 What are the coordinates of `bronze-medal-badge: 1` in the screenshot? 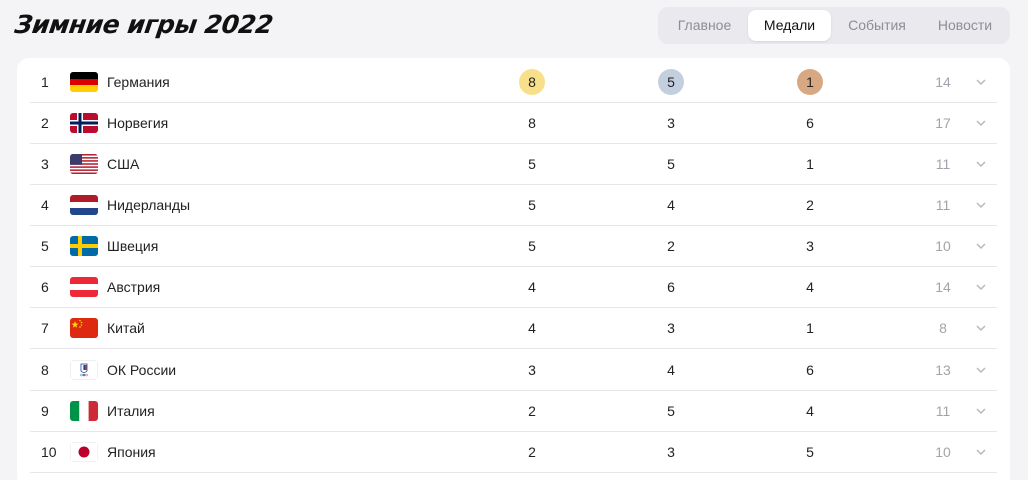 It's located at (810, 82).